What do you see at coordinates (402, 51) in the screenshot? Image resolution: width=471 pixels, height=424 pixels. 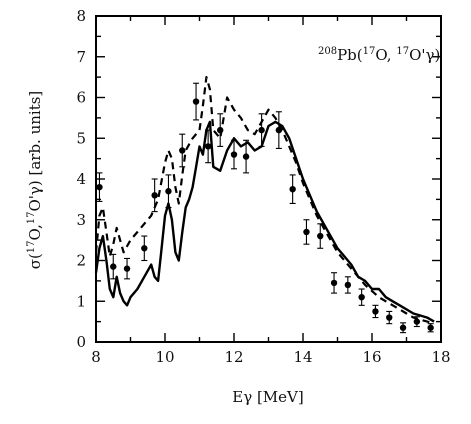 I see `annotation-mass-eject: 17` at bounding box center [402, 51].